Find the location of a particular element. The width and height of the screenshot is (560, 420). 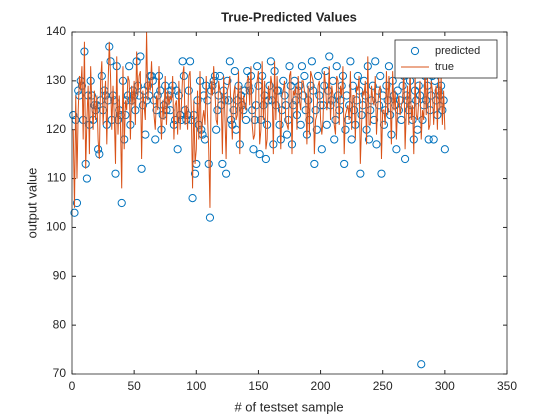

y-tick-label: 90 is located at coordinates (60, 275).